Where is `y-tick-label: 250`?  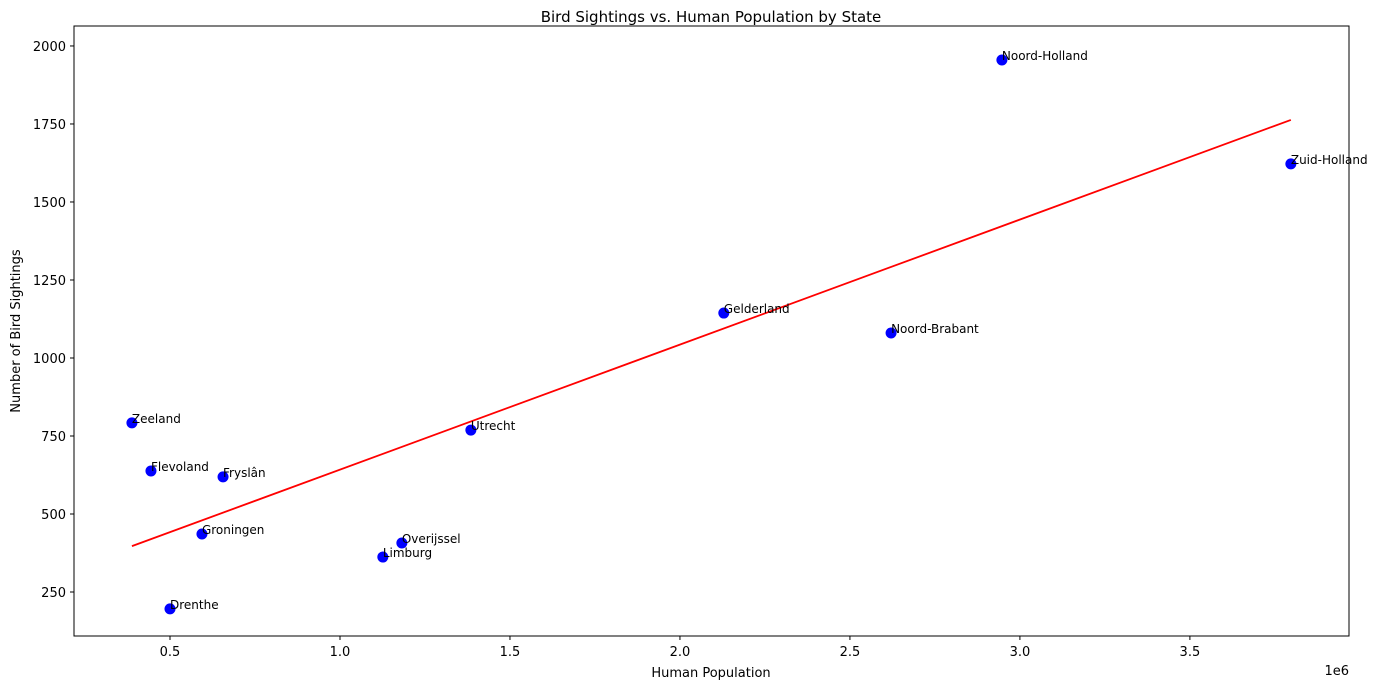
y-tick-label: 250 is located at coordinates (53, 593).